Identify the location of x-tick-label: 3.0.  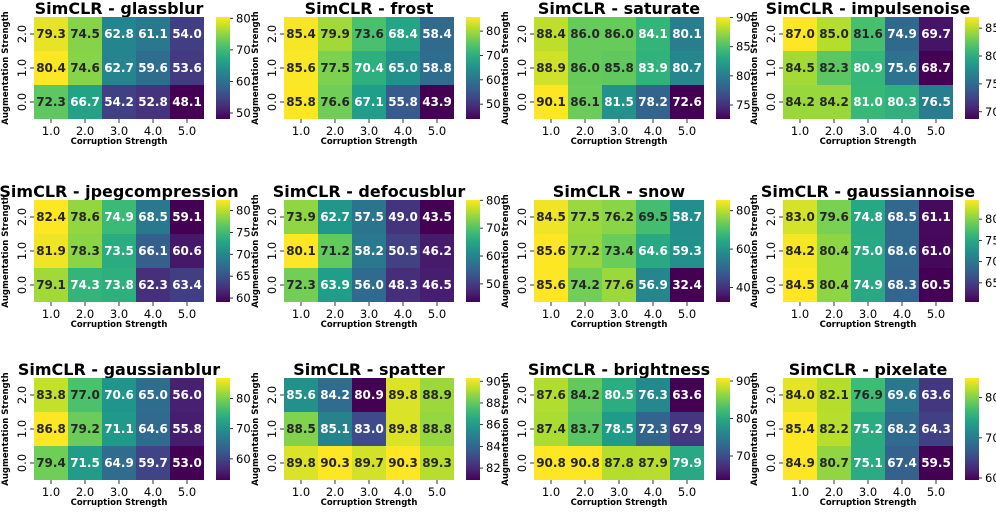
(369, 131).